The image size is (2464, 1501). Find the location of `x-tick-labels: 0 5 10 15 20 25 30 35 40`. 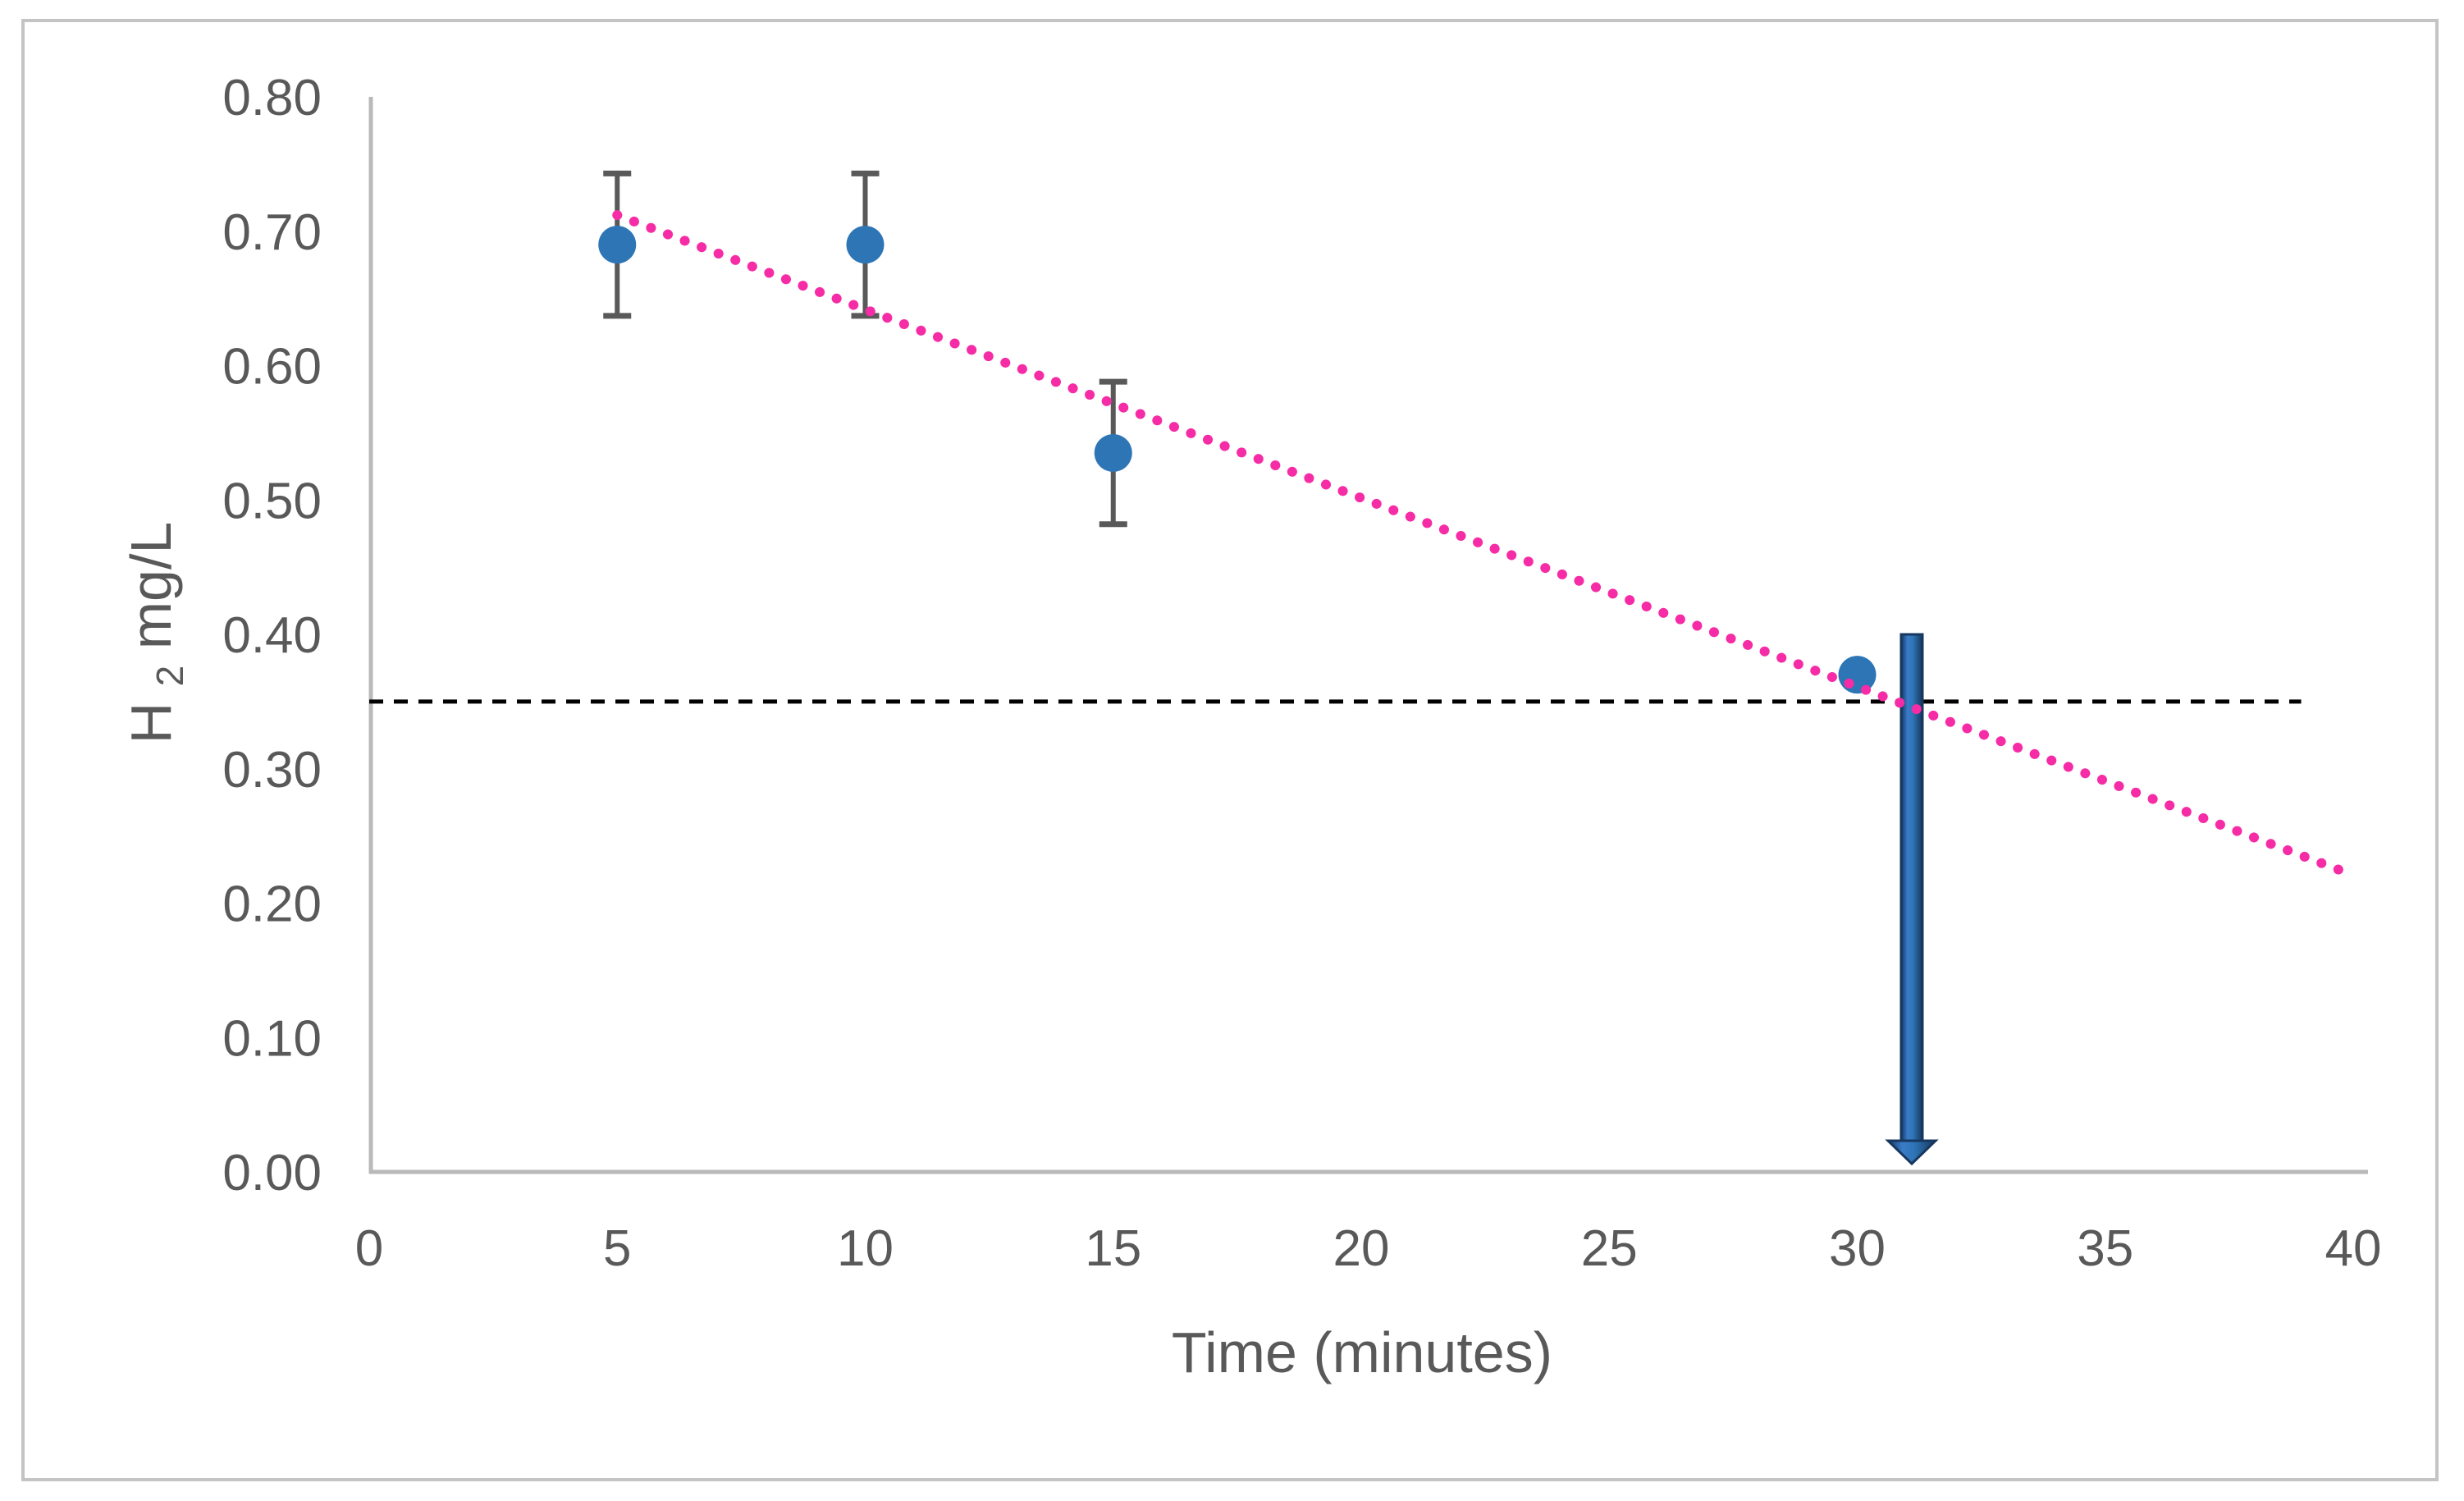

x-tick-labels: 0 5 10 15 20 25 30 35 40 is located at coordinates (1368, 1248).